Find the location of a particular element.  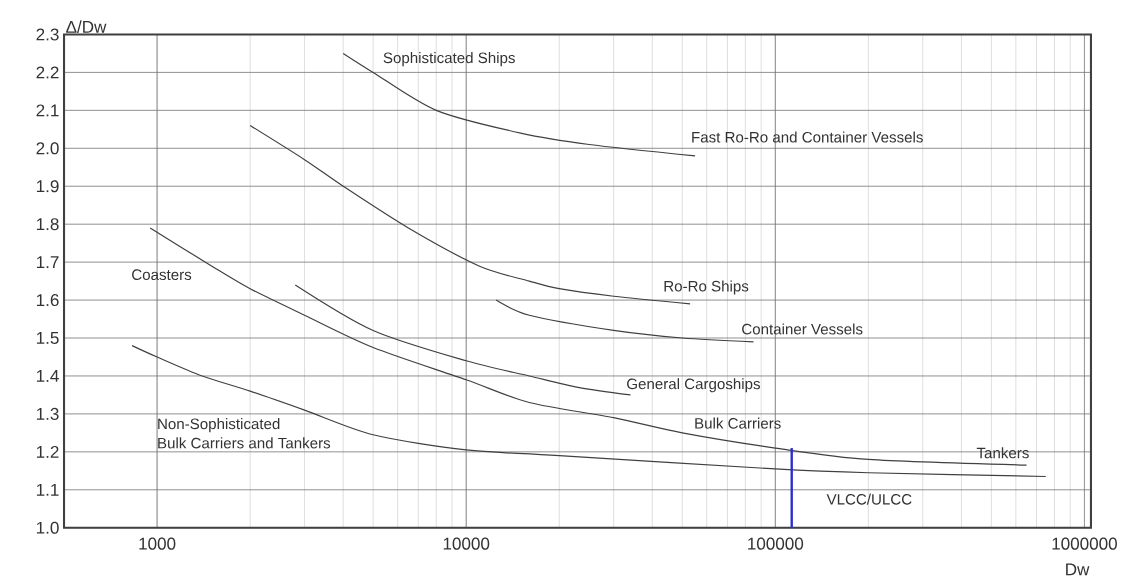

y-tick-label: 1.4 is located at coordinates (47, 376).